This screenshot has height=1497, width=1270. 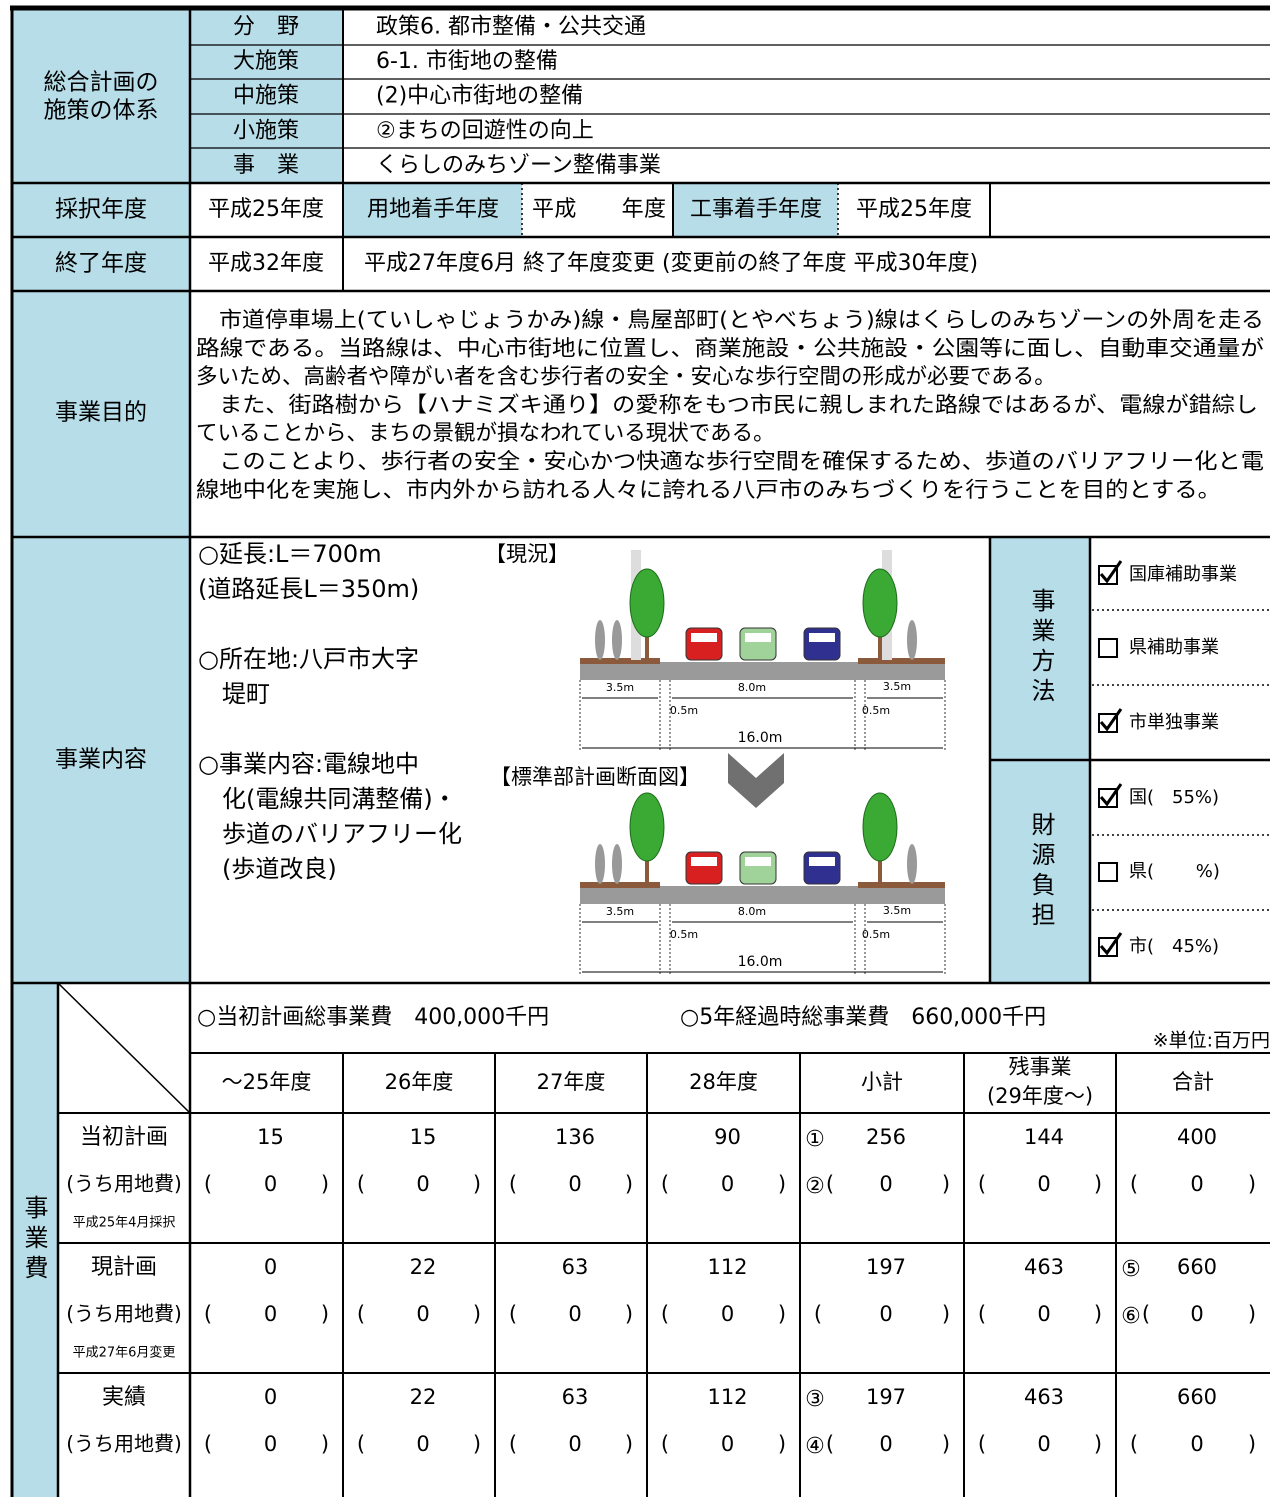 What do you see at coordinates (626, 377) in the screenshot?
I see `paragraph-line: 多いため、高齢者や障がい者を含む歩行者の安全・安心な歩行空間の形成が必要である。` at bounding box center [626, 377].